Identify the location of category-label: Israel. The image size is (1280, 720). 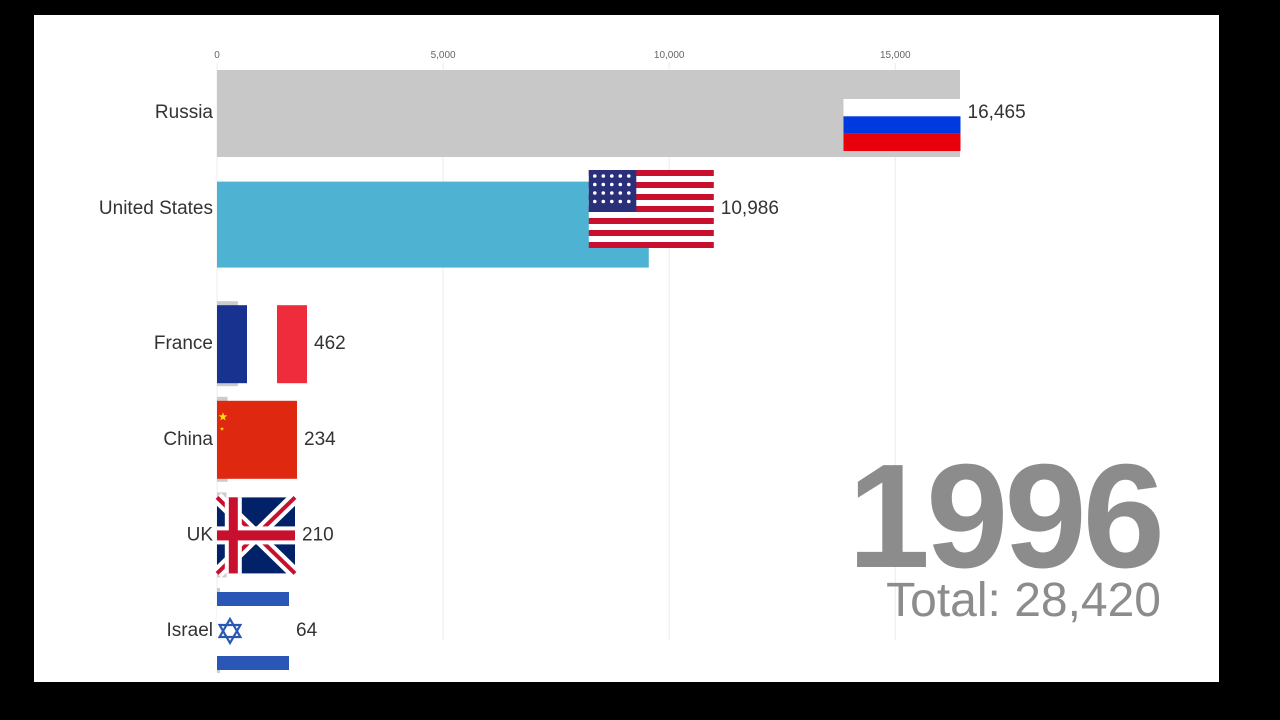
(190, 630).